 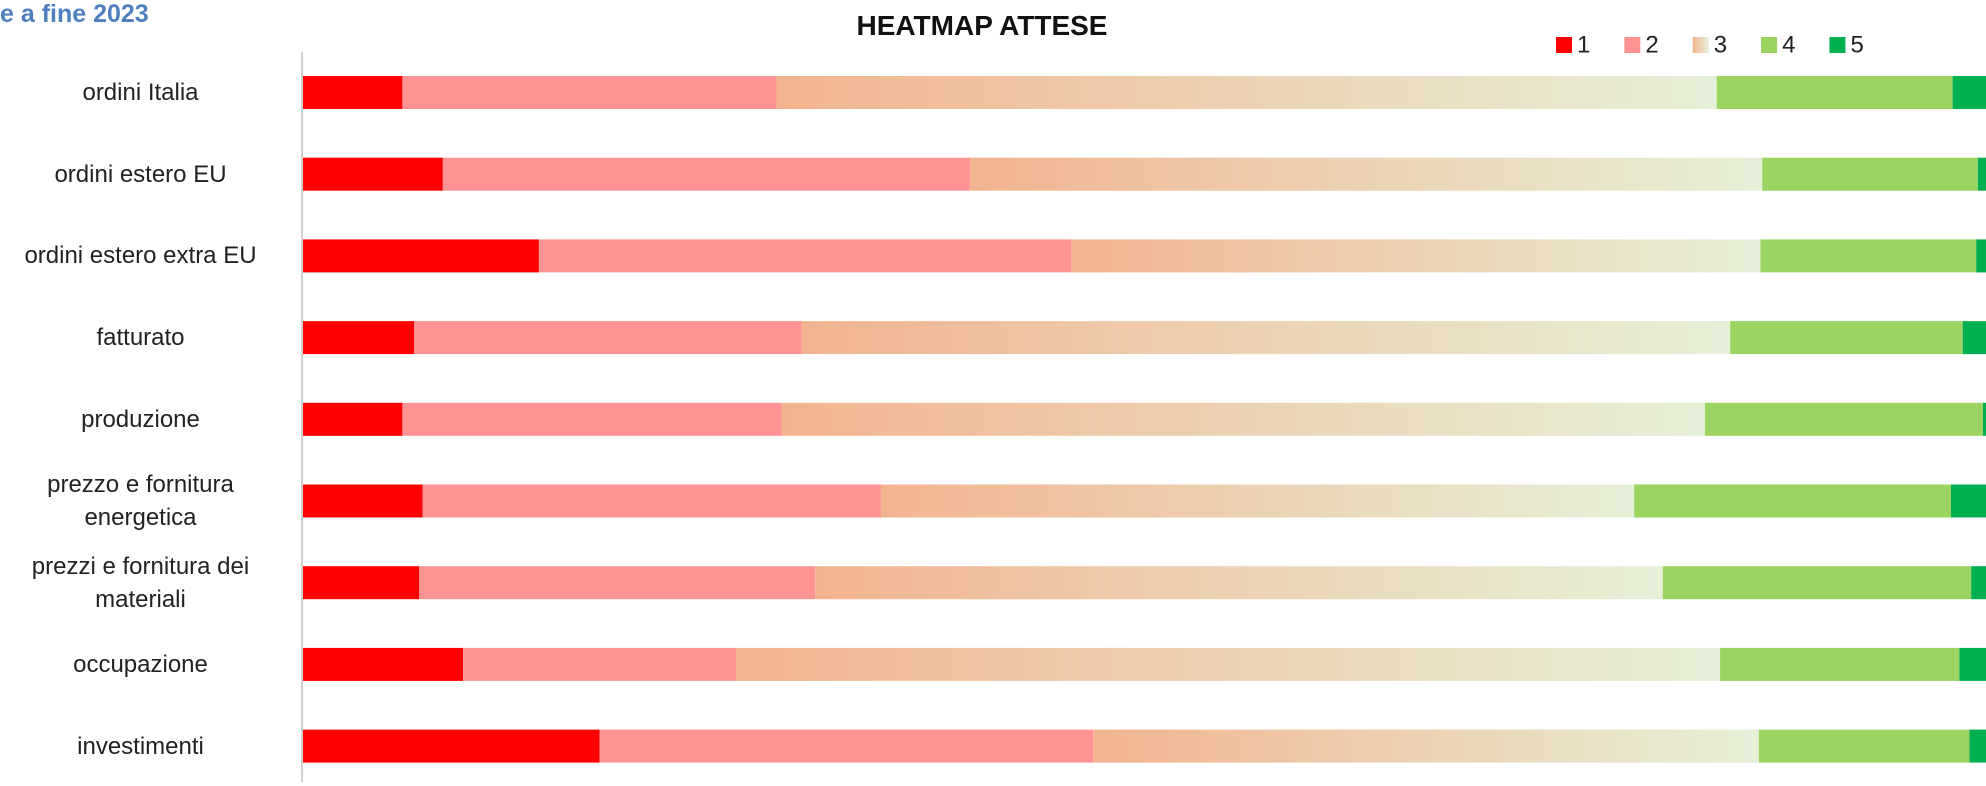 What do you see at coordinates (982, 25) in the screenshot?
I see `chart-title: HEATMAP ATTESE` at bounding box center [982, 25].